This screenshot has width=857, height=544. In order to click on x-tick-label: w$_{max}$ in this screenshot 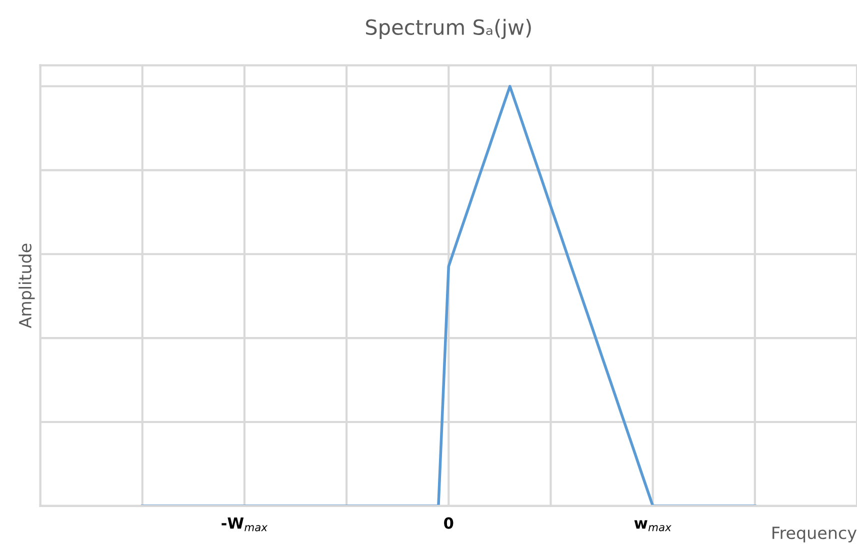, I will do `click(653, 526)`.